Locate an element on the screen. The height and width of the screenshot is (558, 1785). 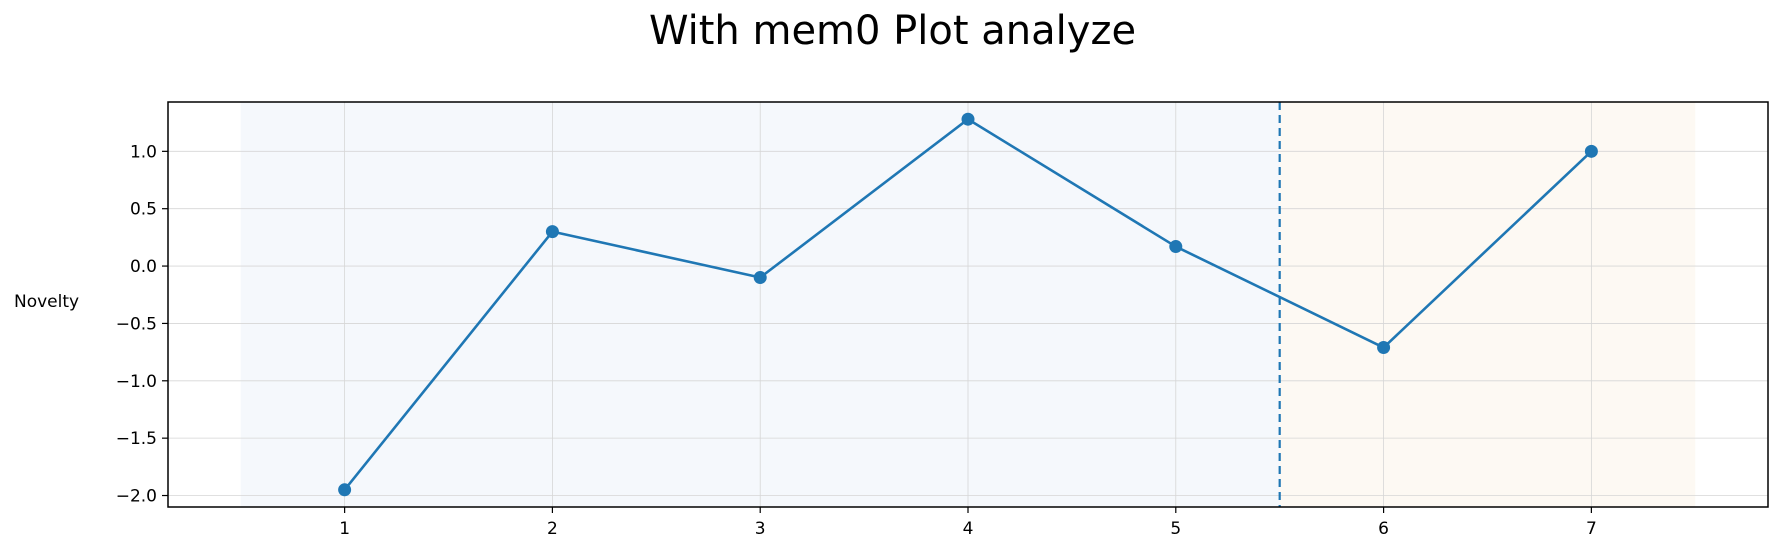
x-tick-label: 4 is located at coordinates (968, 529).